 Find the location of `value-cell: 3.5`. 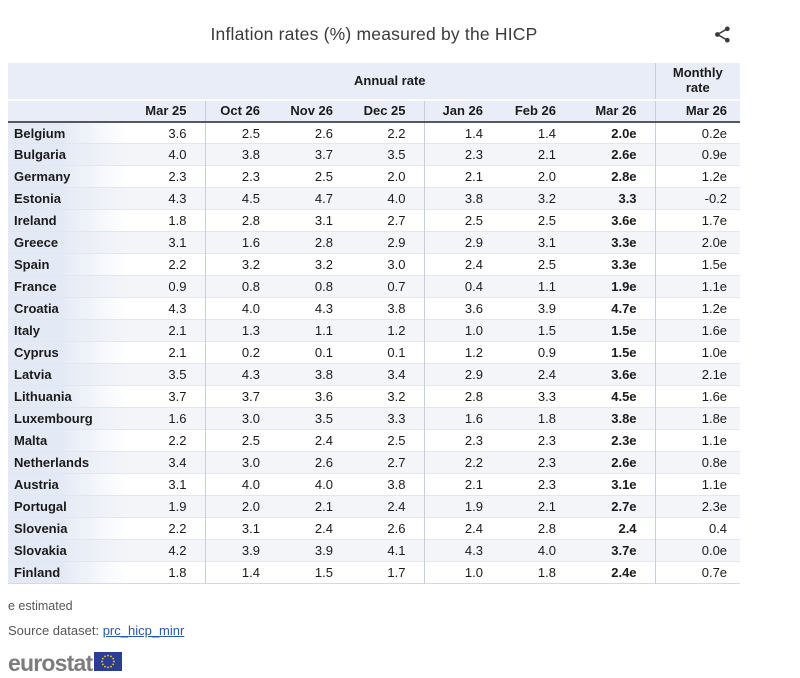

value-cell: 3.5 is located at coordinates (165, 374).